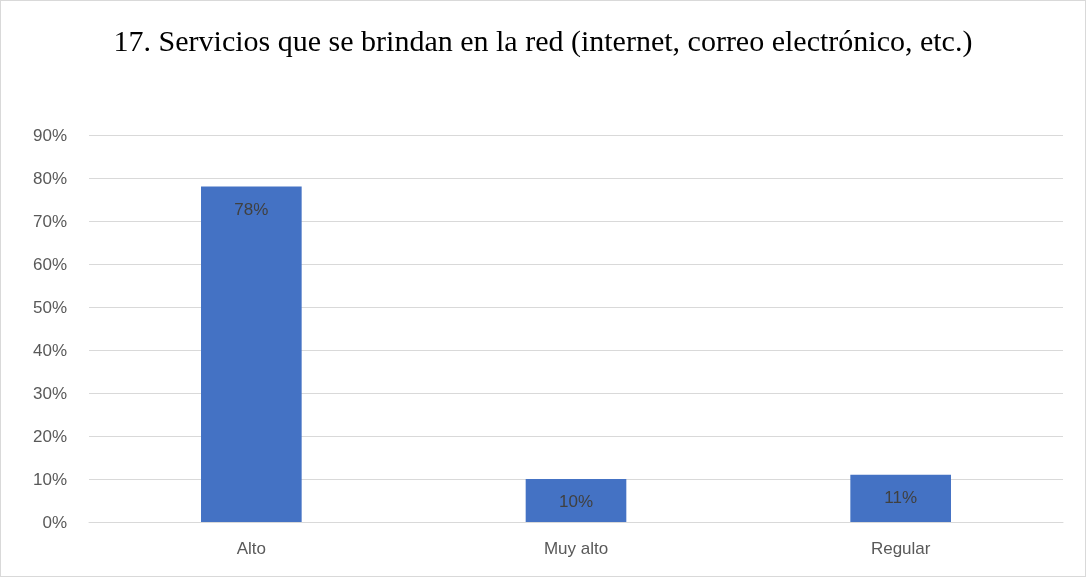  What do you see at coordinates (49, 350) in the screenshot?
I see `y-tick-label: 40%` at bounding box center [49, 350].